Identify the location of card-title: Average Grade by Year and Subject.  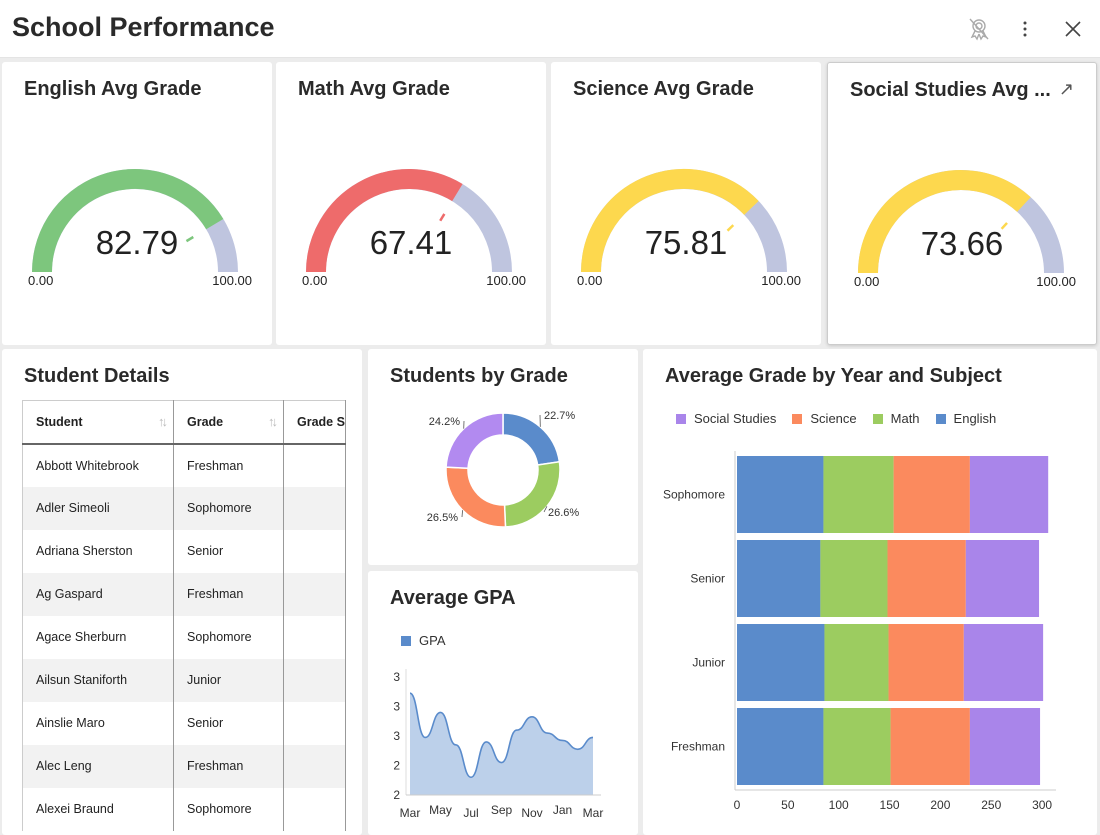
(833, 376).